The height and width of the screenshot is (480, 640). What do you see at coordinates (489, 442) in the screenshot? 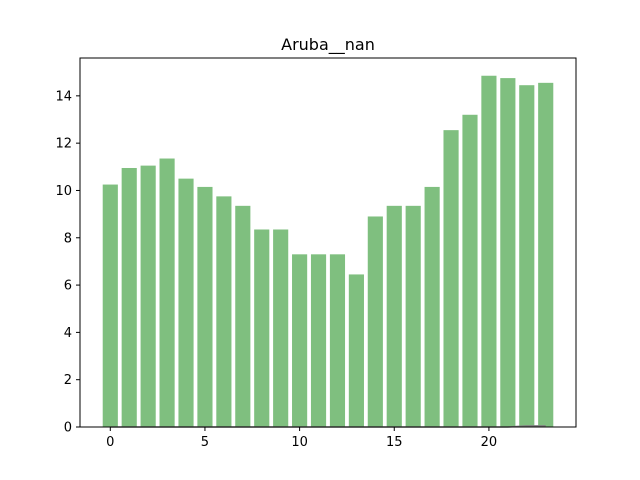
I see `x-tick-label-20: 20` at bounding box center [489, 442].